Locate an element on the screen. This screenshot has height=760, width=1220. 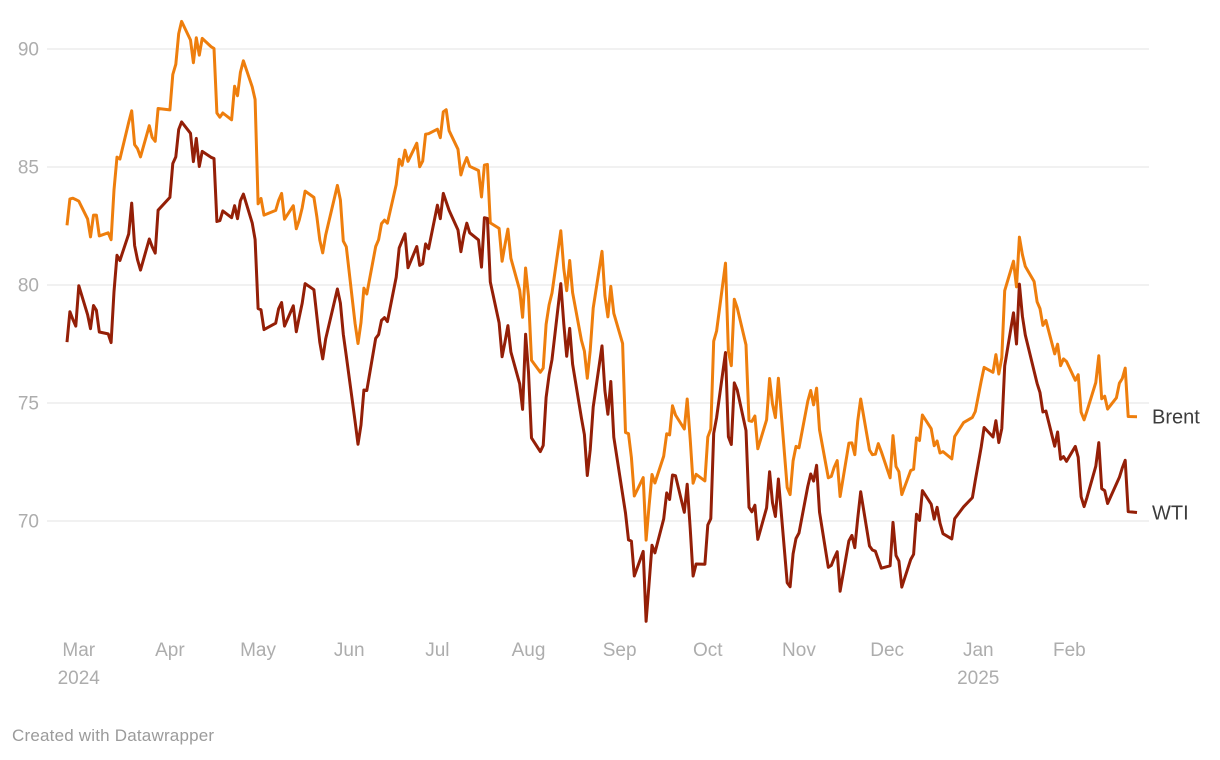
x-tick-label: Jun is located at coordinates (349, 650).